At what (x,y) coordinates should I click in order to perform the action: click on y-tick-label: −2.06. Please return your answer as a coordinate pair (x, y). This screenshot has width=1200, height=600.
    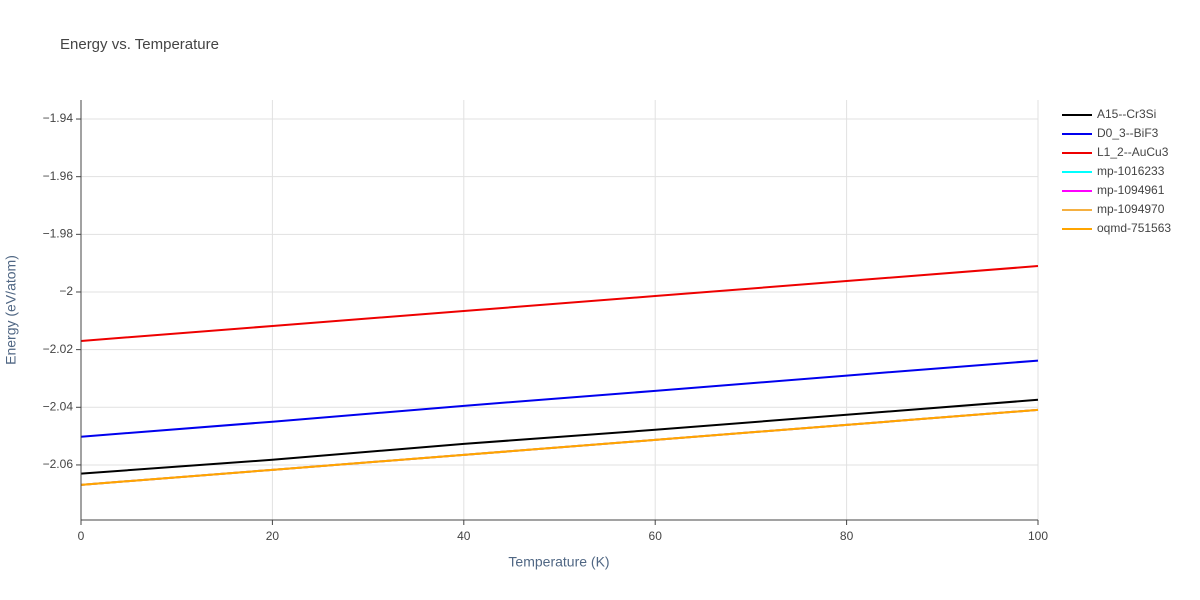
    Looking at the image, I should click on (58, 464).